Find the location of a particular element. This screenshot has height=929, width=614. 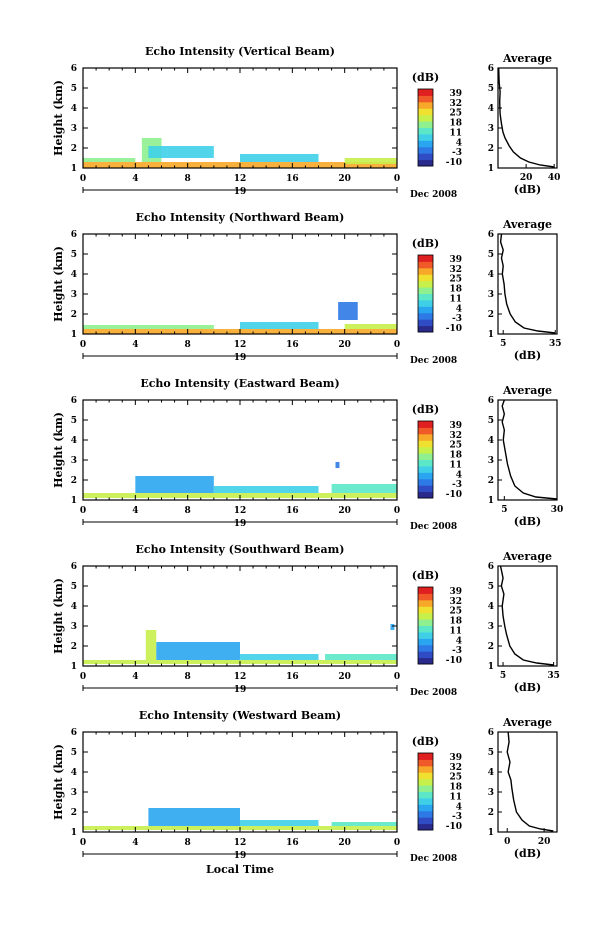

colorbar-tick-label: 4 is located at coordinates (459, 143).